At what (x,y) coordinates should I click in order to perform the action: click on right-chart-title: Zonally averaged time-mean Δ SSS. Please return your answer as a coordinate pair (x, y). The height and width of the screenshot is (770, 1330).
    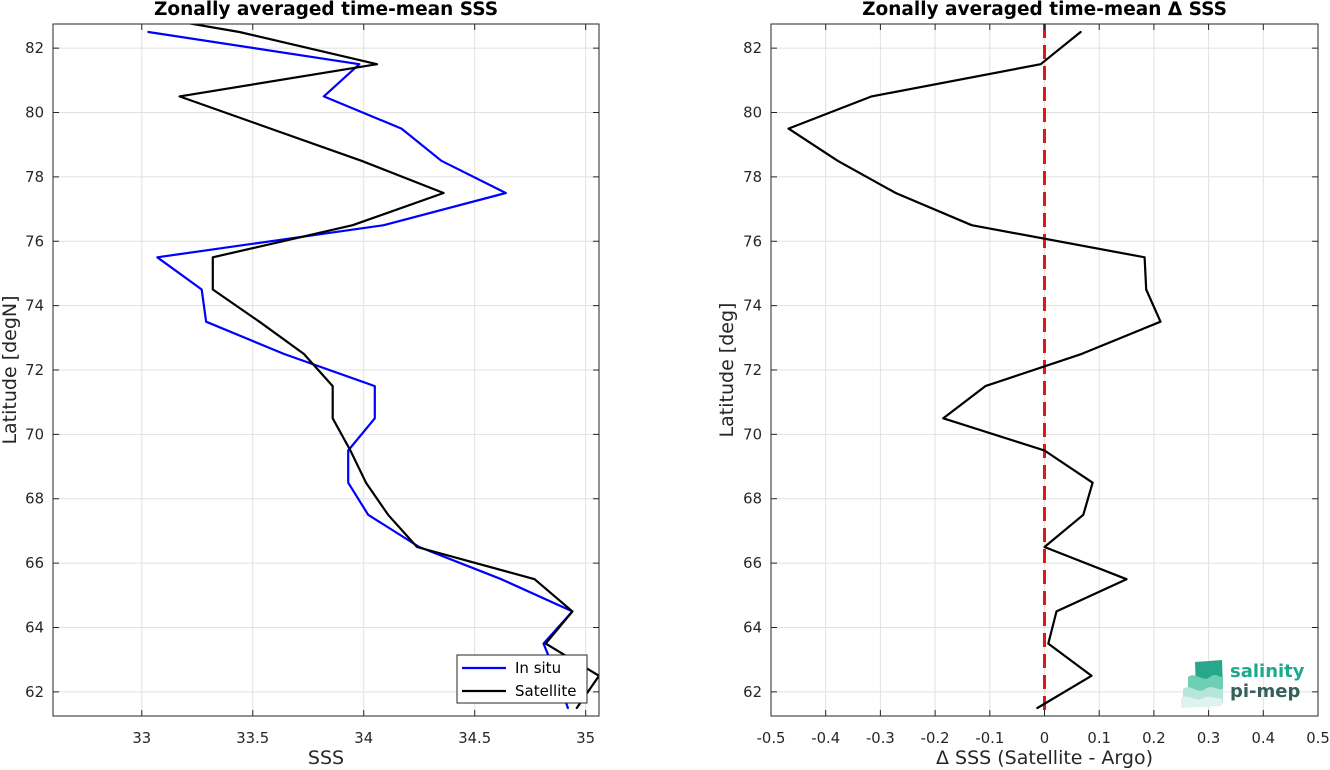
    Looking at the image, I should click on (1044, 10).